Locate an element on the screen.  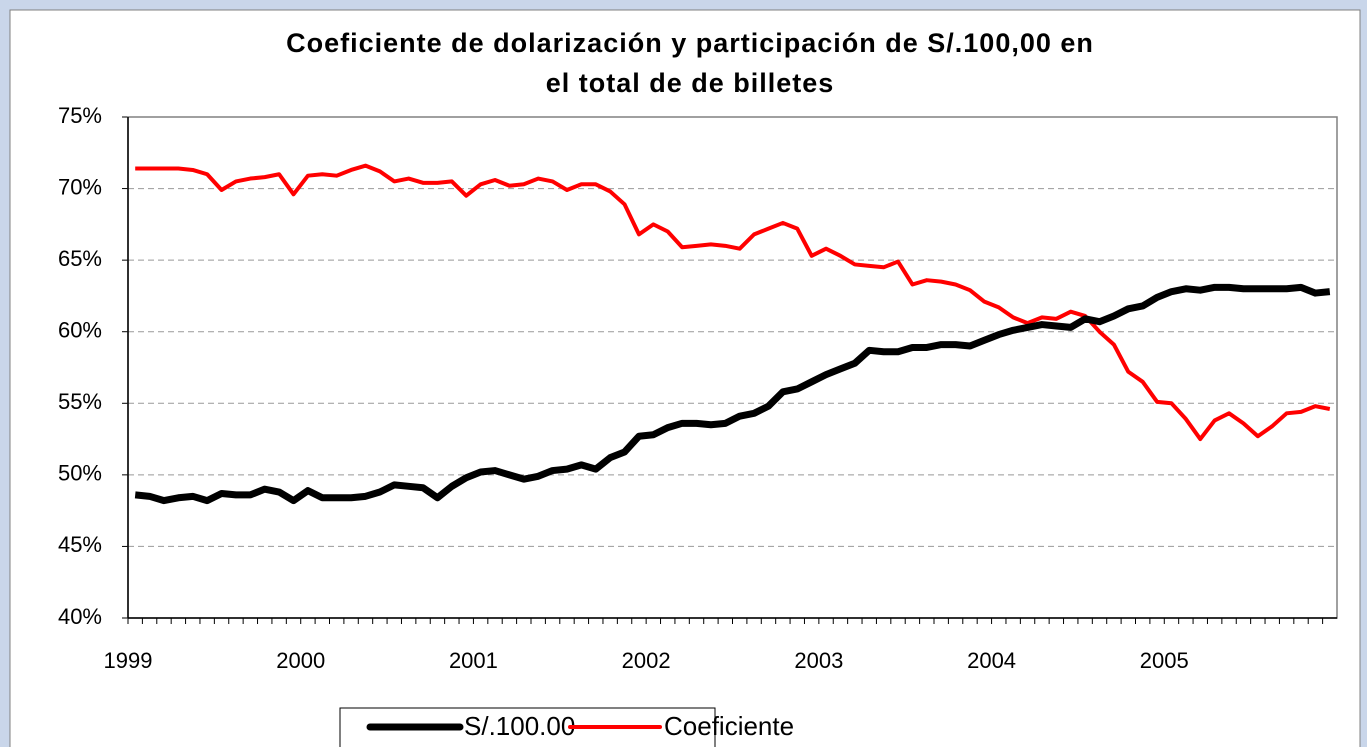
y-tick-label: 45% is located at coordinates (80, 544).